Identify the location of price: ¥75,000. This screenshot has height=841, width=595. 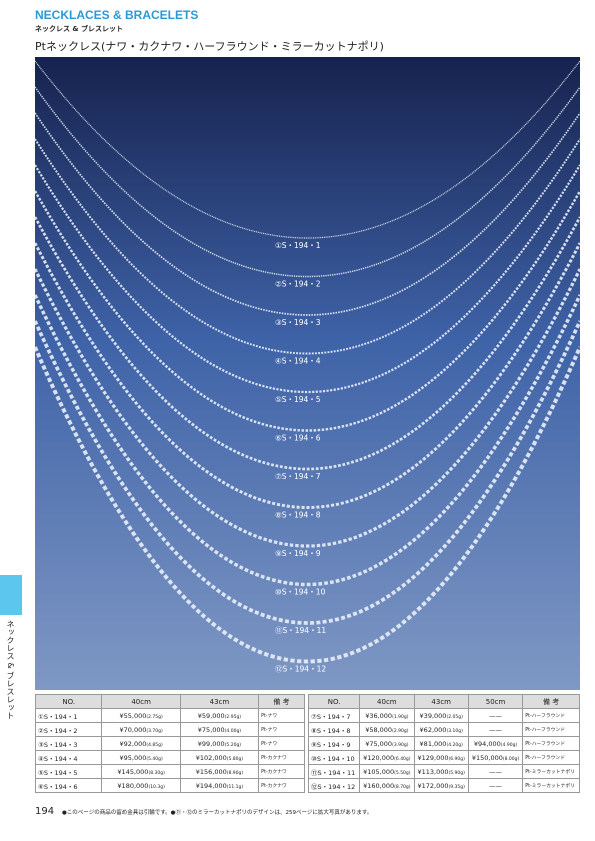
(211, 729).